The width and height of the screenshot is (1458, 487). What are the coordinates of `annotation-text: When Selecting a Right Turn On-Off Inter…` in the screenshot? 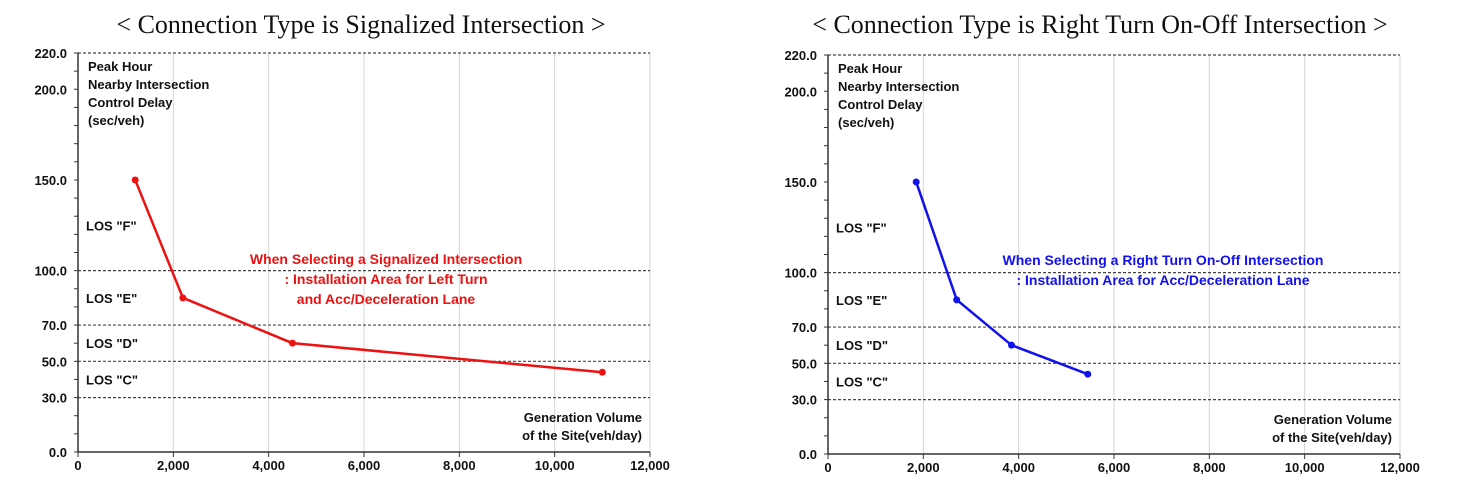 It's located at (1163, 260).